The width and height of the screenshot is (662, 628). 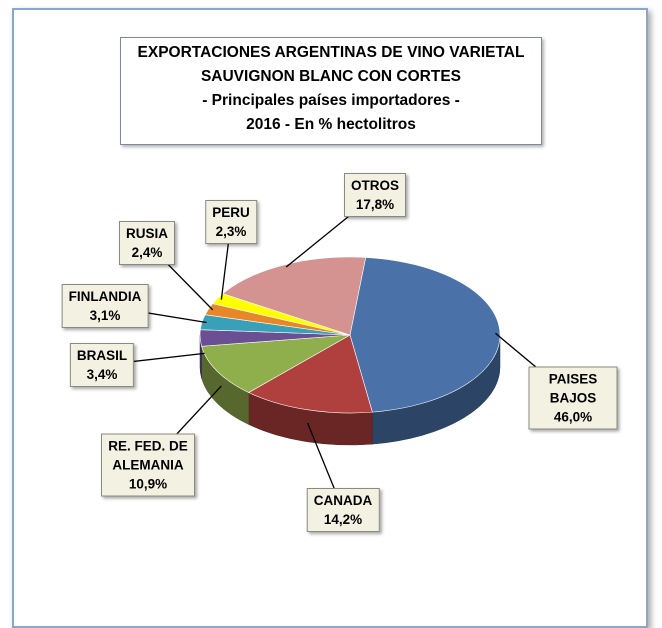 What do you see at coordinates (147, 252) in the screenshot?
I see `value-label: 2,4%` at bounding box center [147, 252].